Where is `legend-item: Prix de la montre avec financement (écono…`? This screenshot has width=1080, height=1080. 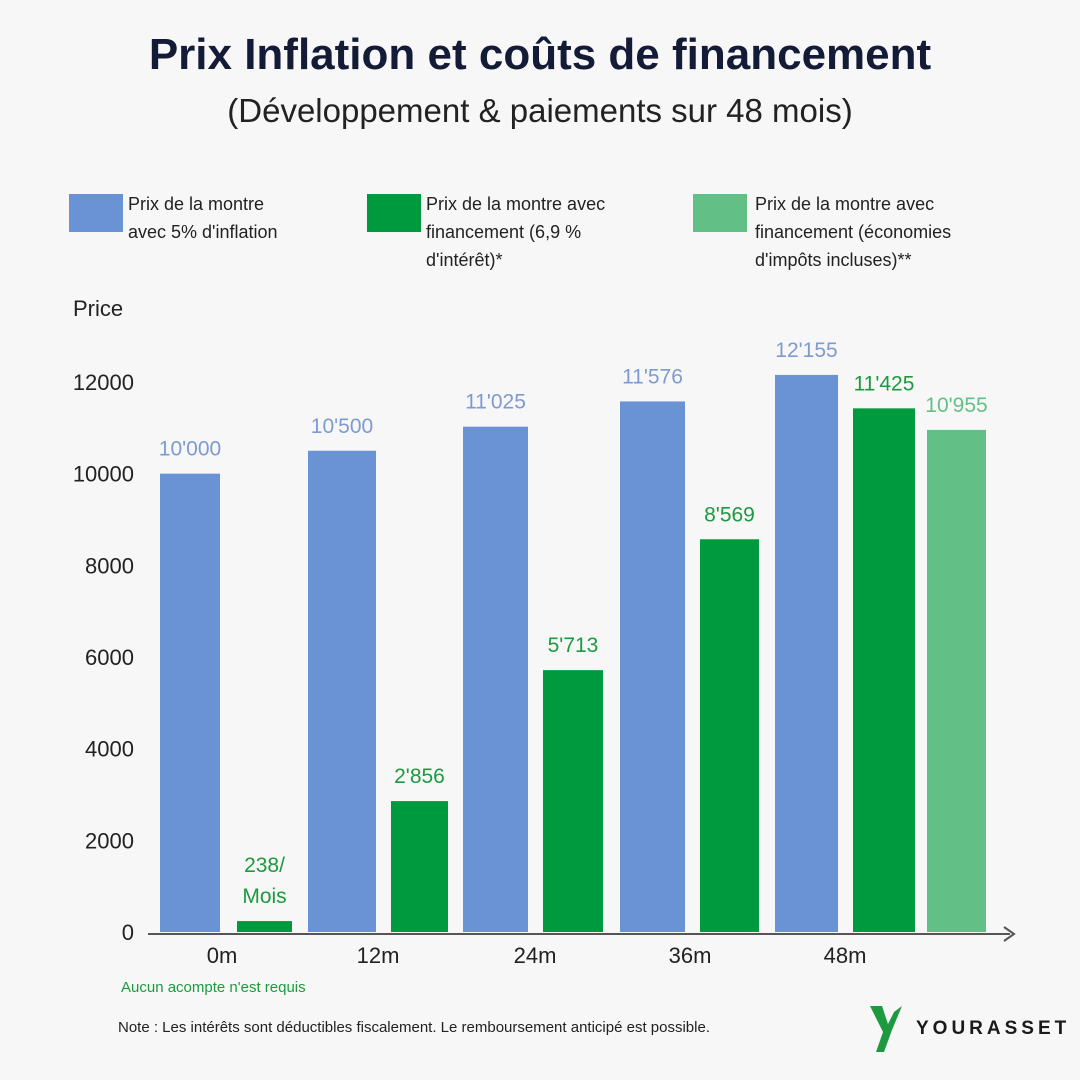 legend-item: Prix de la montre avec financement (écono… is located at coordinates (822, 232).